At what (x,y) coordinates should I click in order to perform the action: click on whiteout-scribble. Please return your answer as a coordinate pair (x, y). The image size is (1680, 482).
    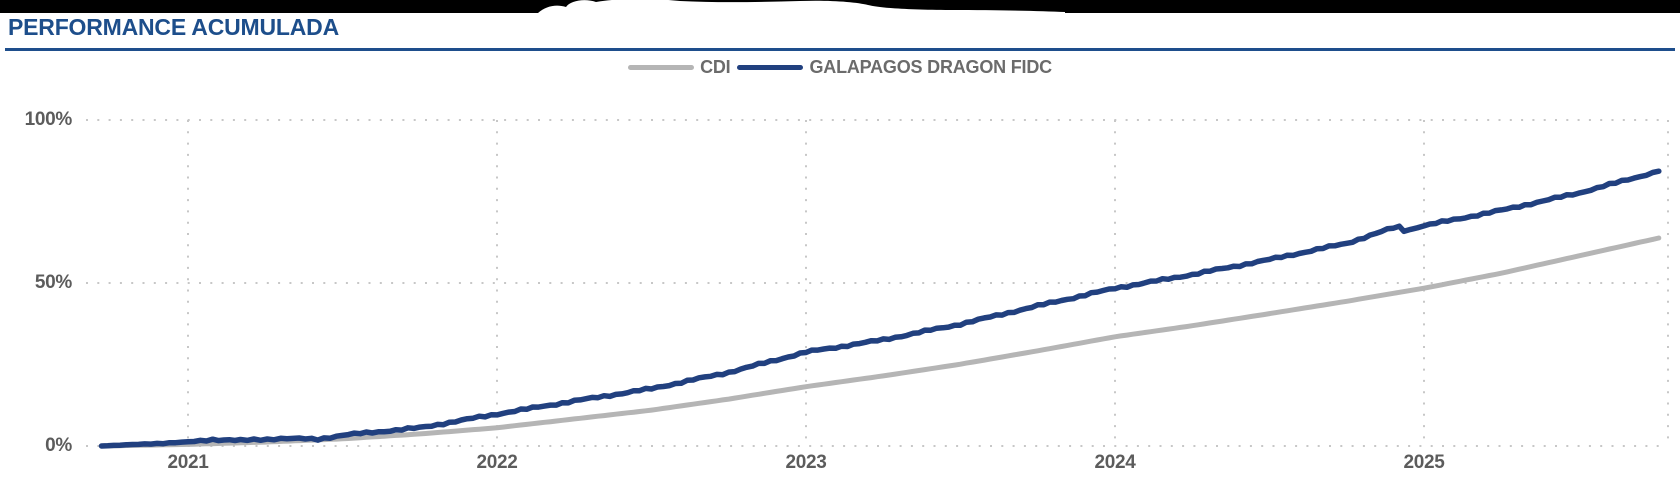
    Looking at the image, I should click on (801, 6).